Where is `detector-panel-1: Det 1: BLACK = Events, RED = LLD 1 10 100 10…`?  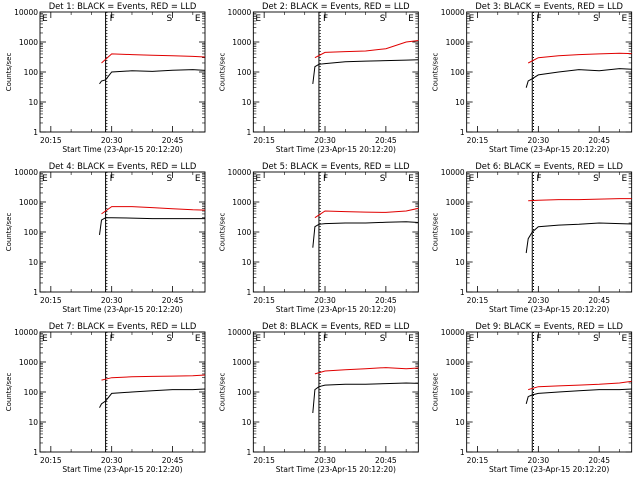
detector-panel-1: Det 1: BLACK = Events, RED = LLD 1 10 100 10… is located at coordinates (105, 77).